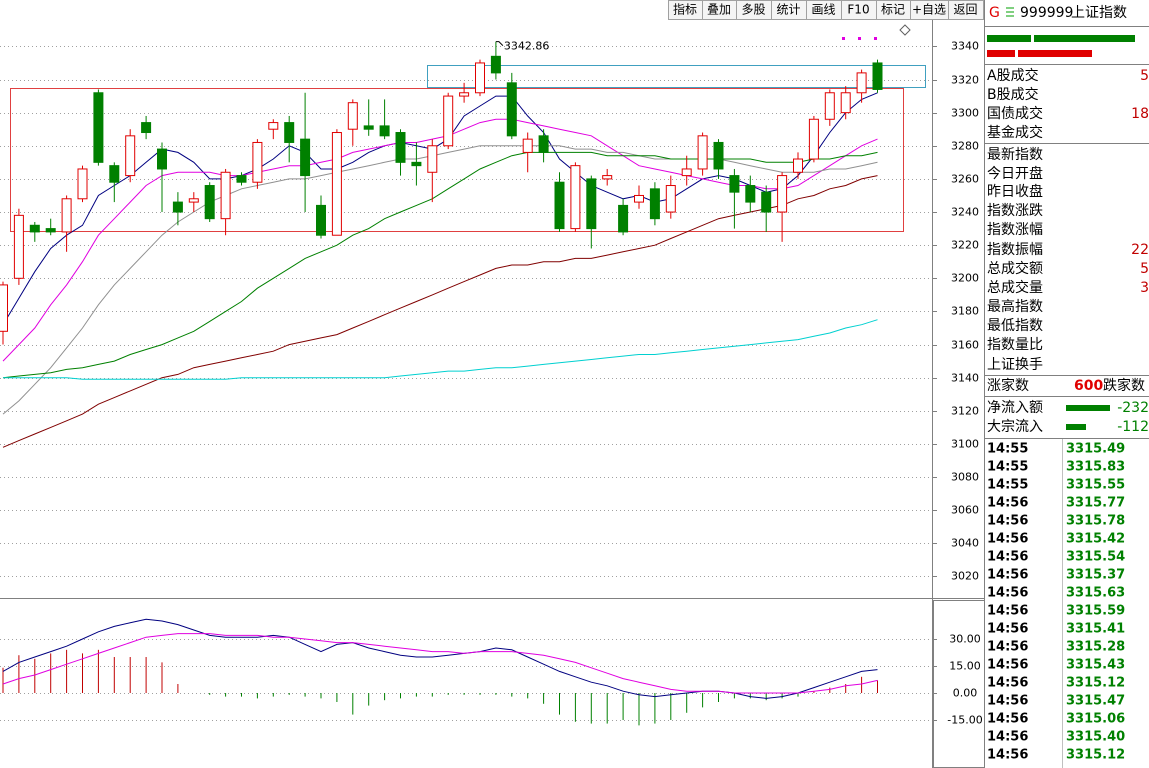 The width and height of the screenshot is (1149, 768). I want to click on y-tick-label: 3160, so click(965, 345).